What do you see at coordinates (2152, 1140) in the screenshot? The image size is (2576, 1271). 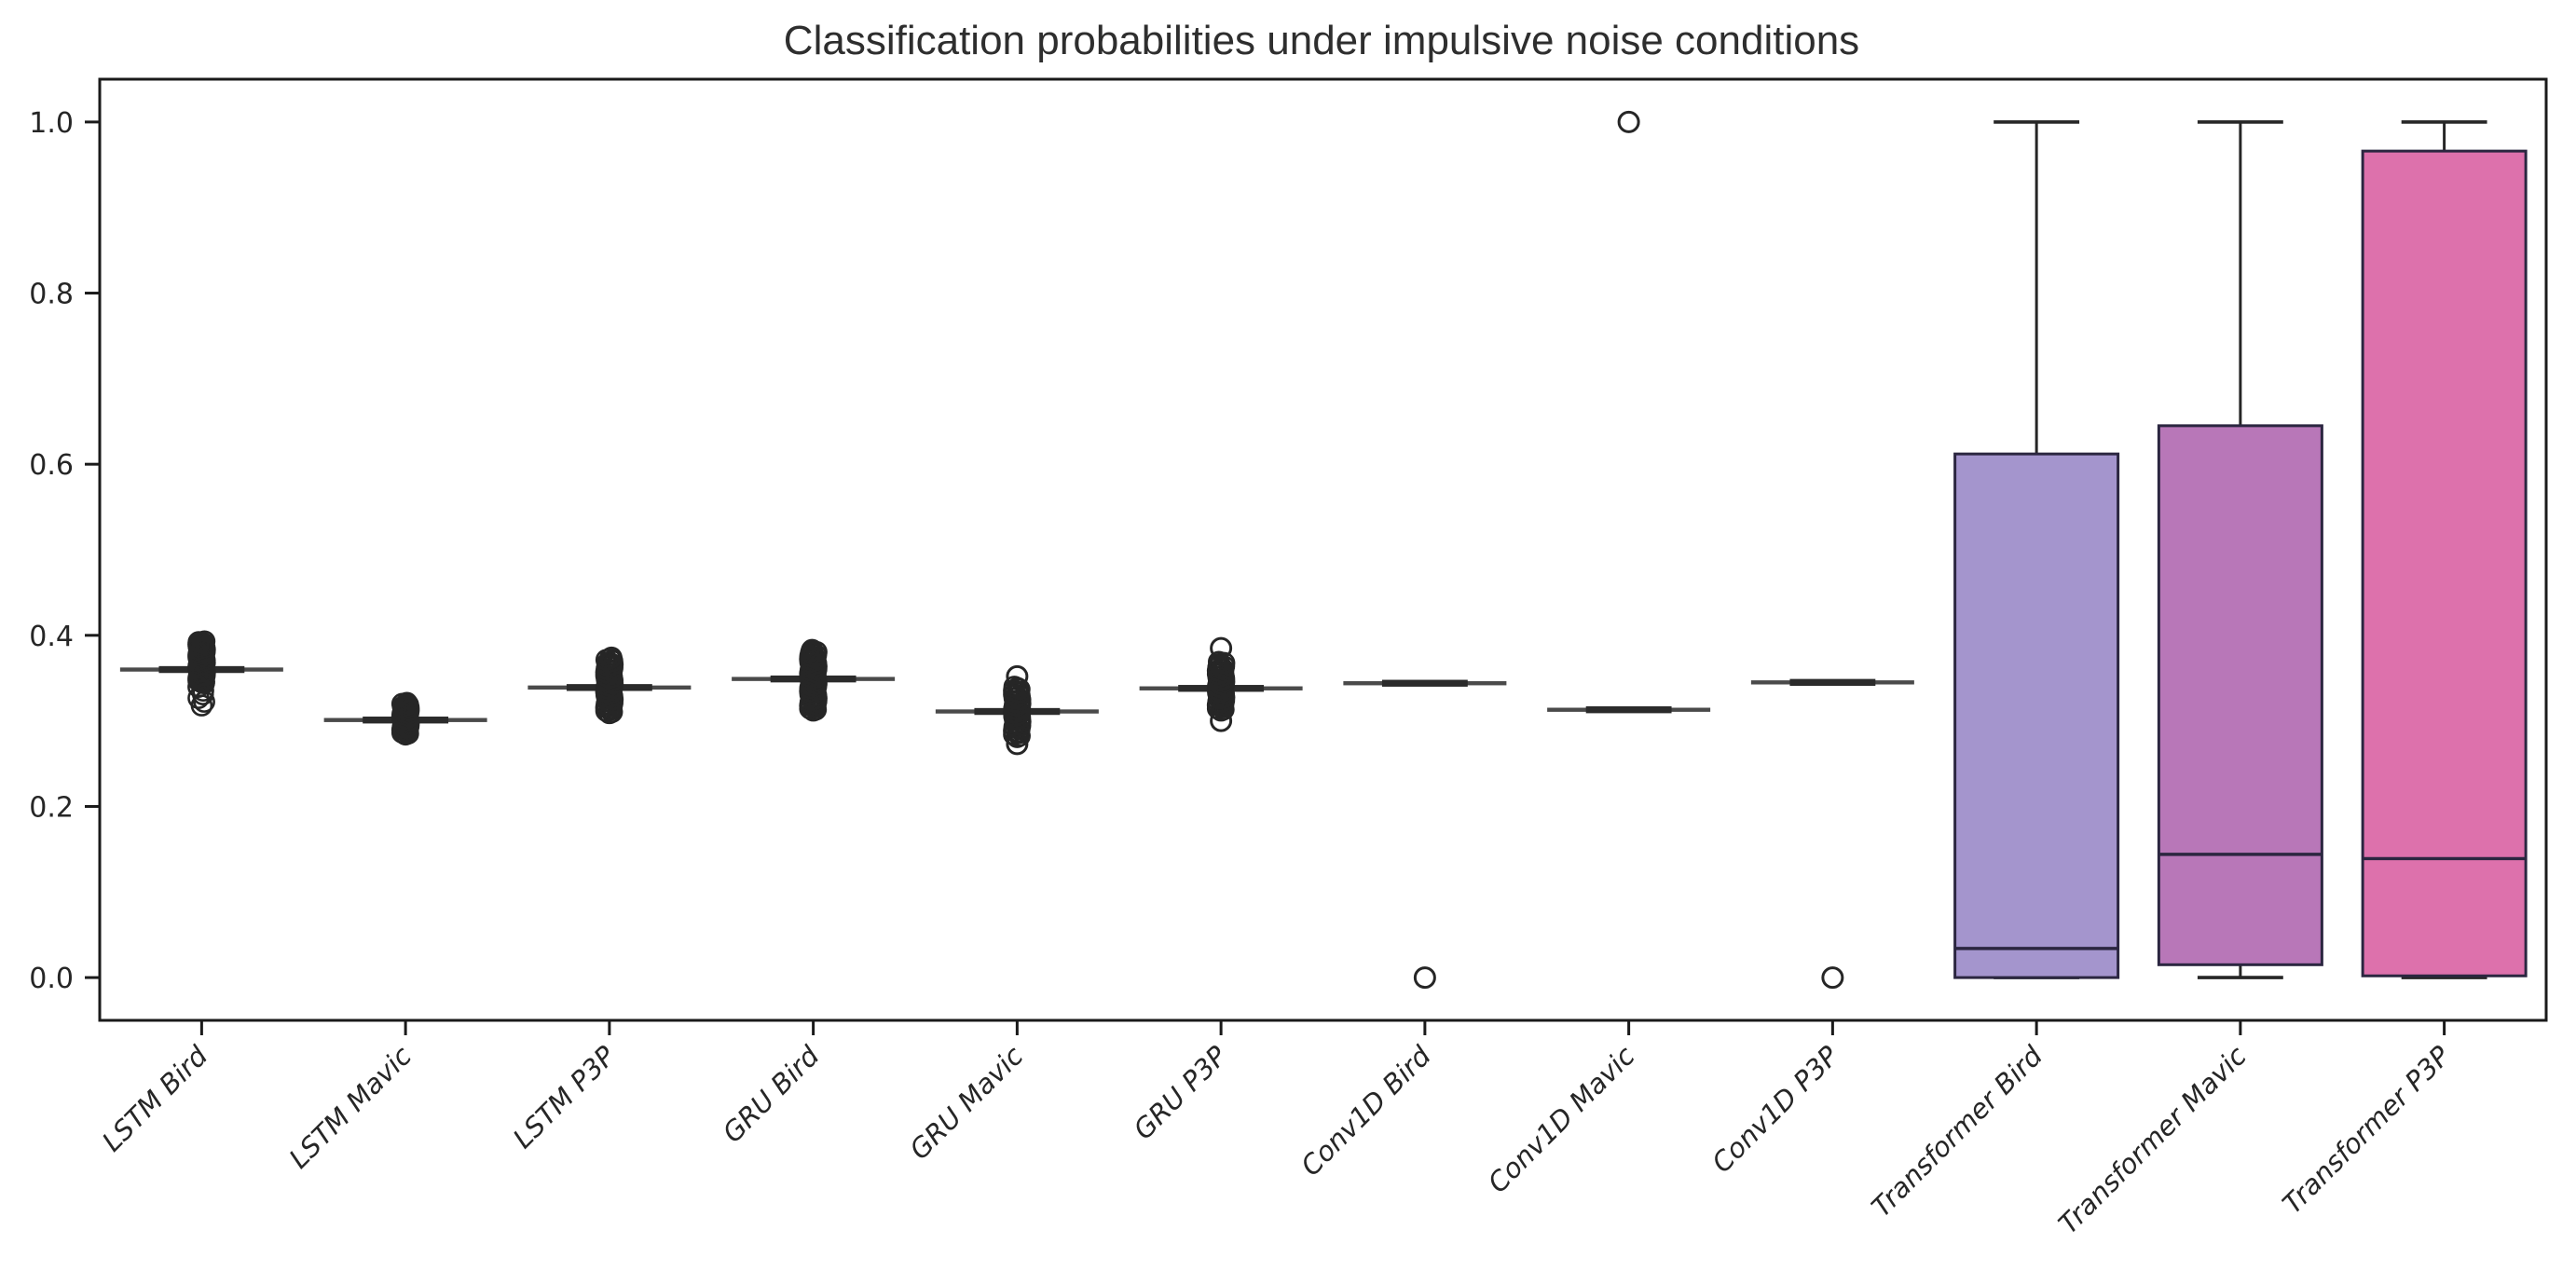 I see `x-tick-label: Transformer Mavic` at bounding box center [2152, 1140].